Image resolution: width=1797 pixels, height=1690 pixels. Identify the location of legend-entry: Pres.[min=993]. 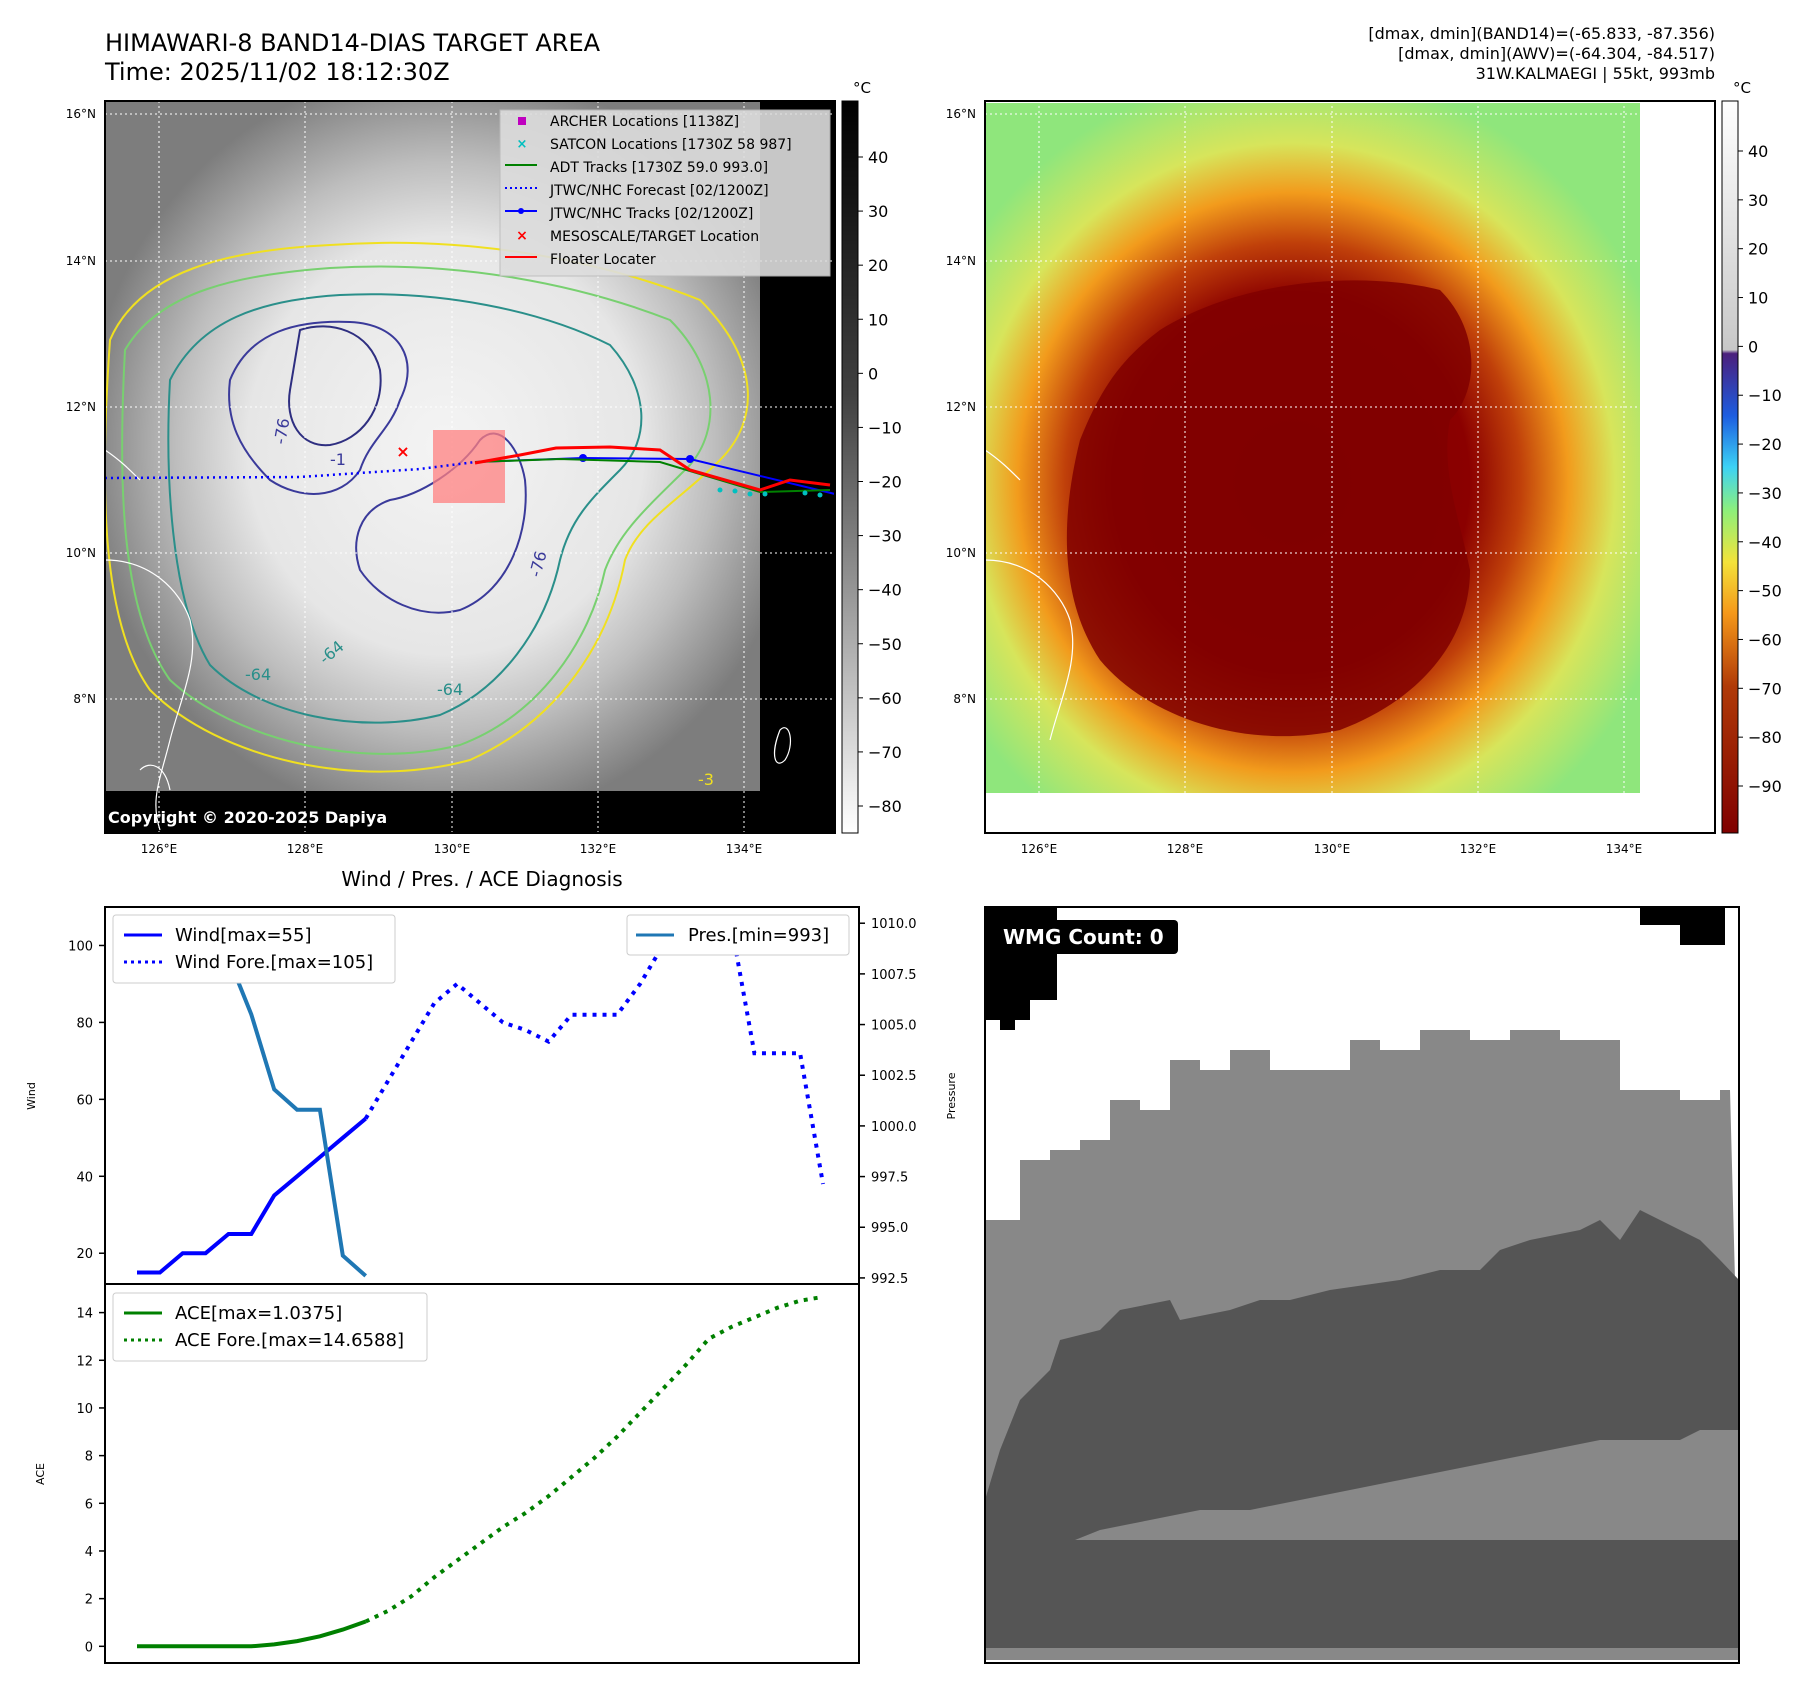
(758, 935).